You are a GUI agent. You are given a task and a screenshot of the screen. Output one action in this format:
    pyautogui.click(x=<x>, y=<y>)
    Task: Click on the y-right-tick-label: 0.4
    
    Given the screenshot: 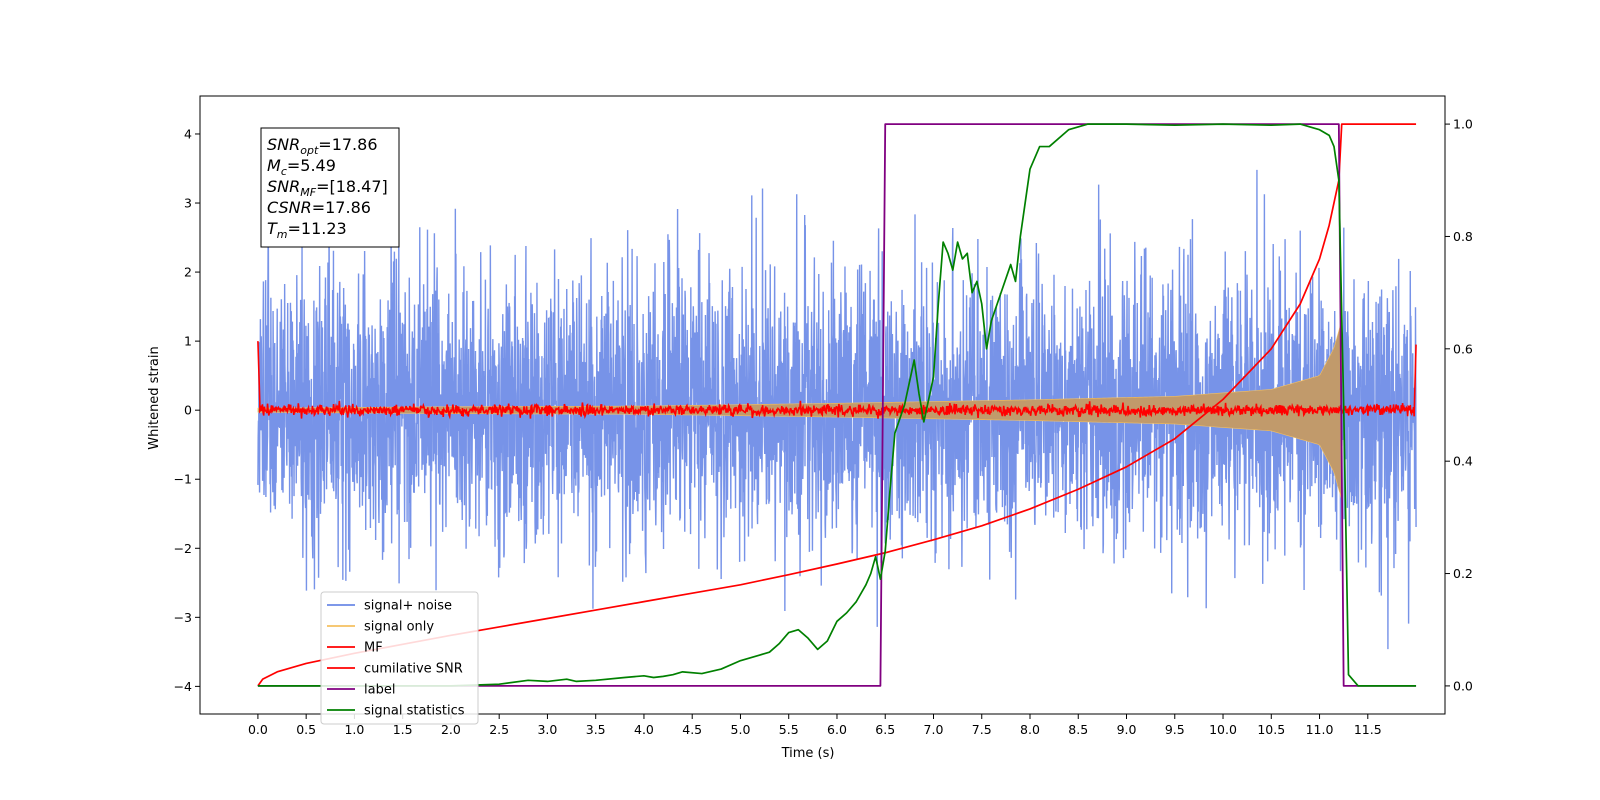 What is the action you would take?
    pyautogui.click(x=1463, y=461)
    